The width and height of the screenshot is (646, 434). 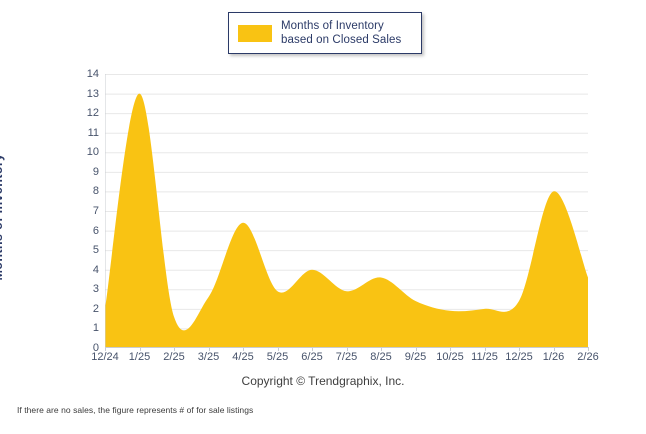 I want to click on y-axis-tick-label: 9, so click(x=95, y=171).